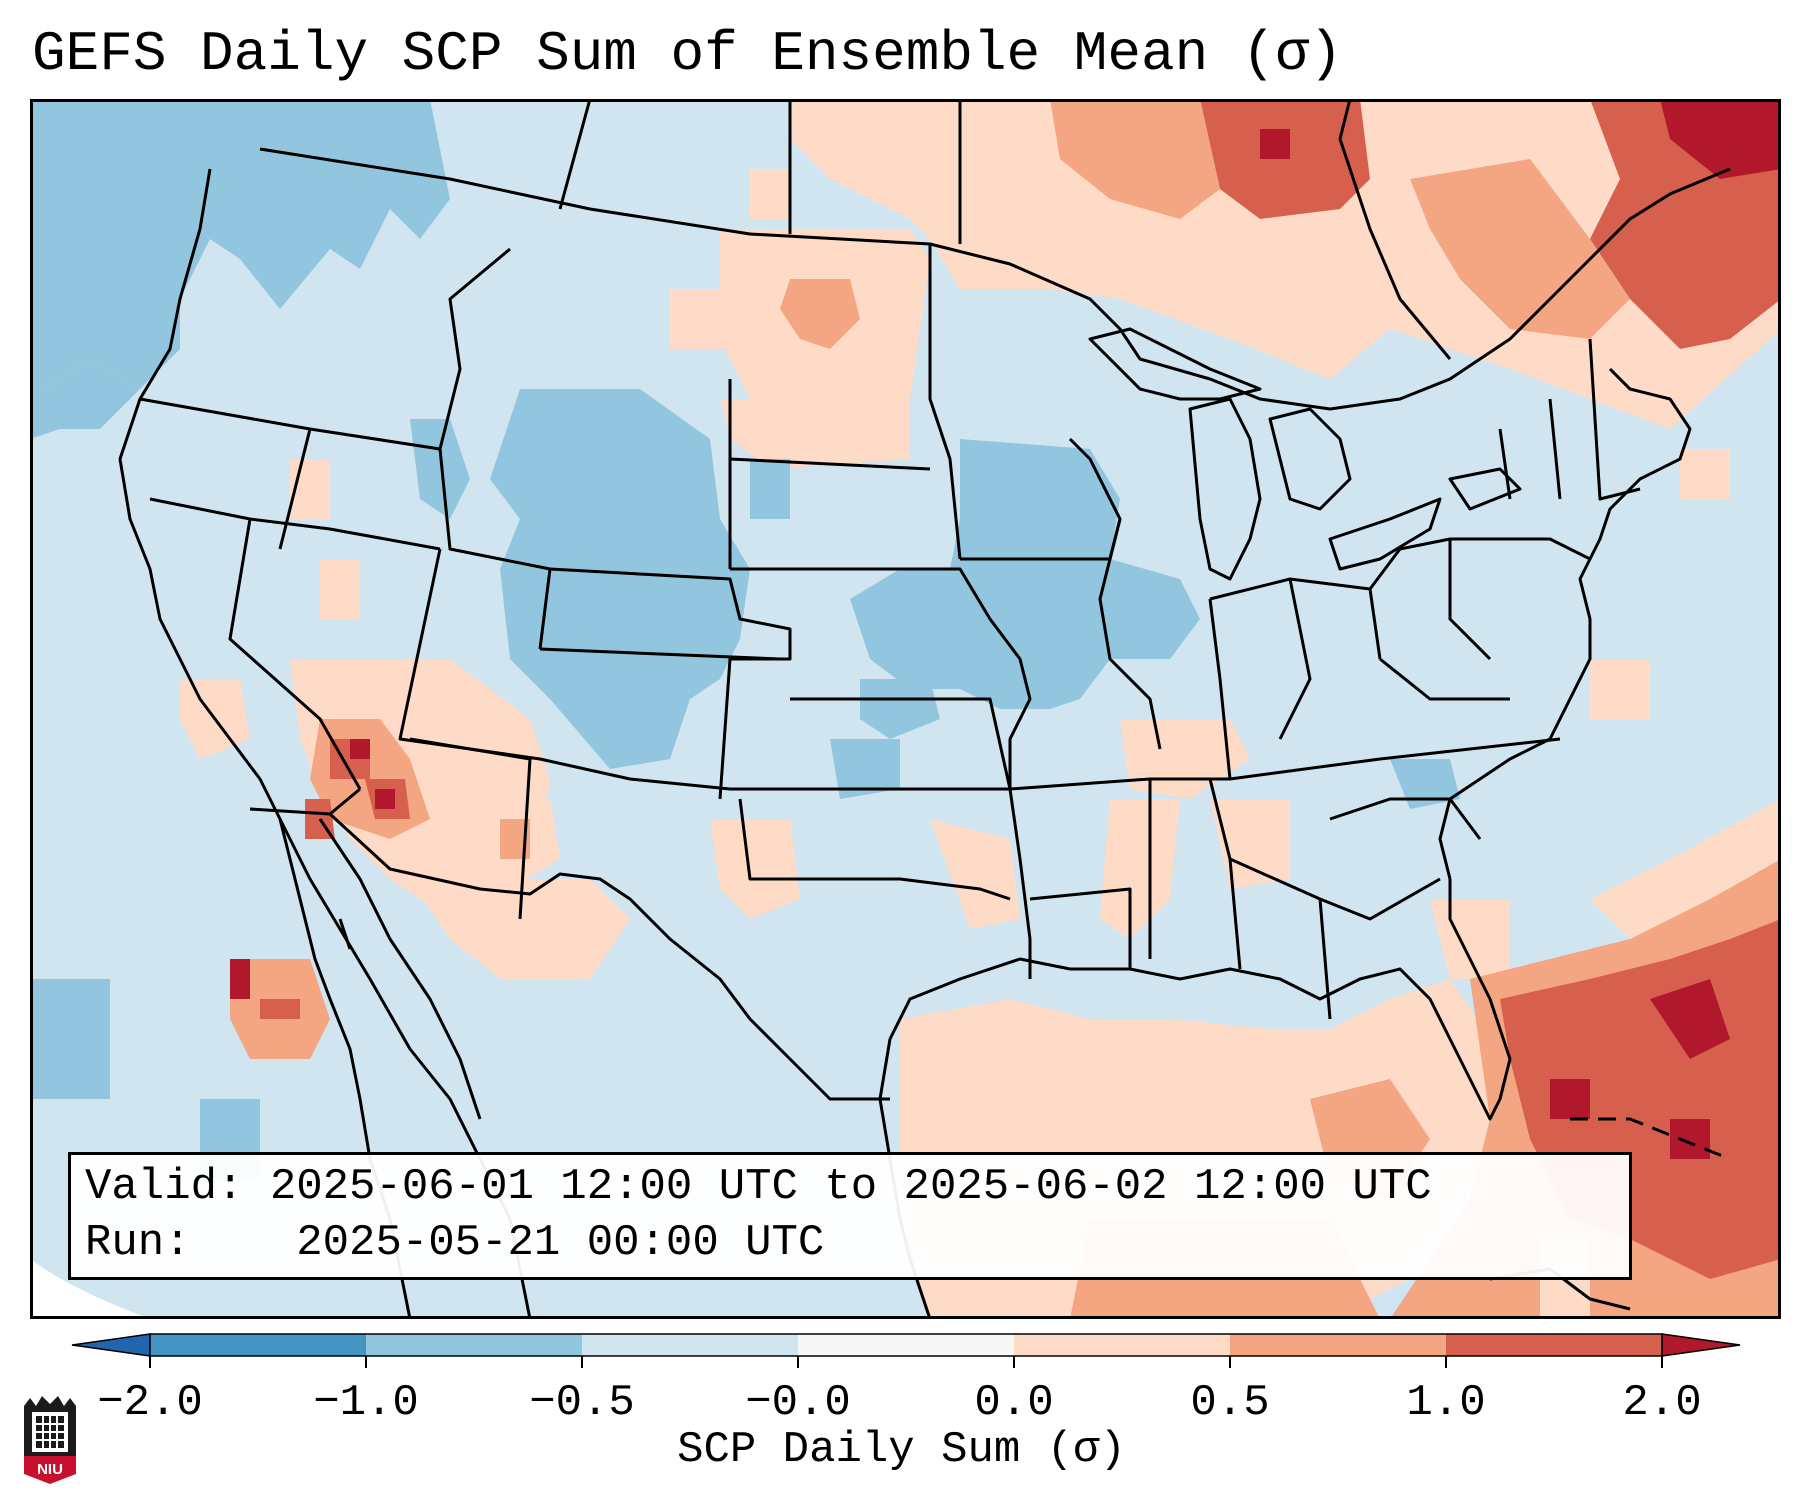 This screenshot has width=1803, height=1506. What do you see at coordinates (1013, 1403) in the screenshot?
I see `colorbar-tick-label: 0.0` at bounding box center [1013, 1403].